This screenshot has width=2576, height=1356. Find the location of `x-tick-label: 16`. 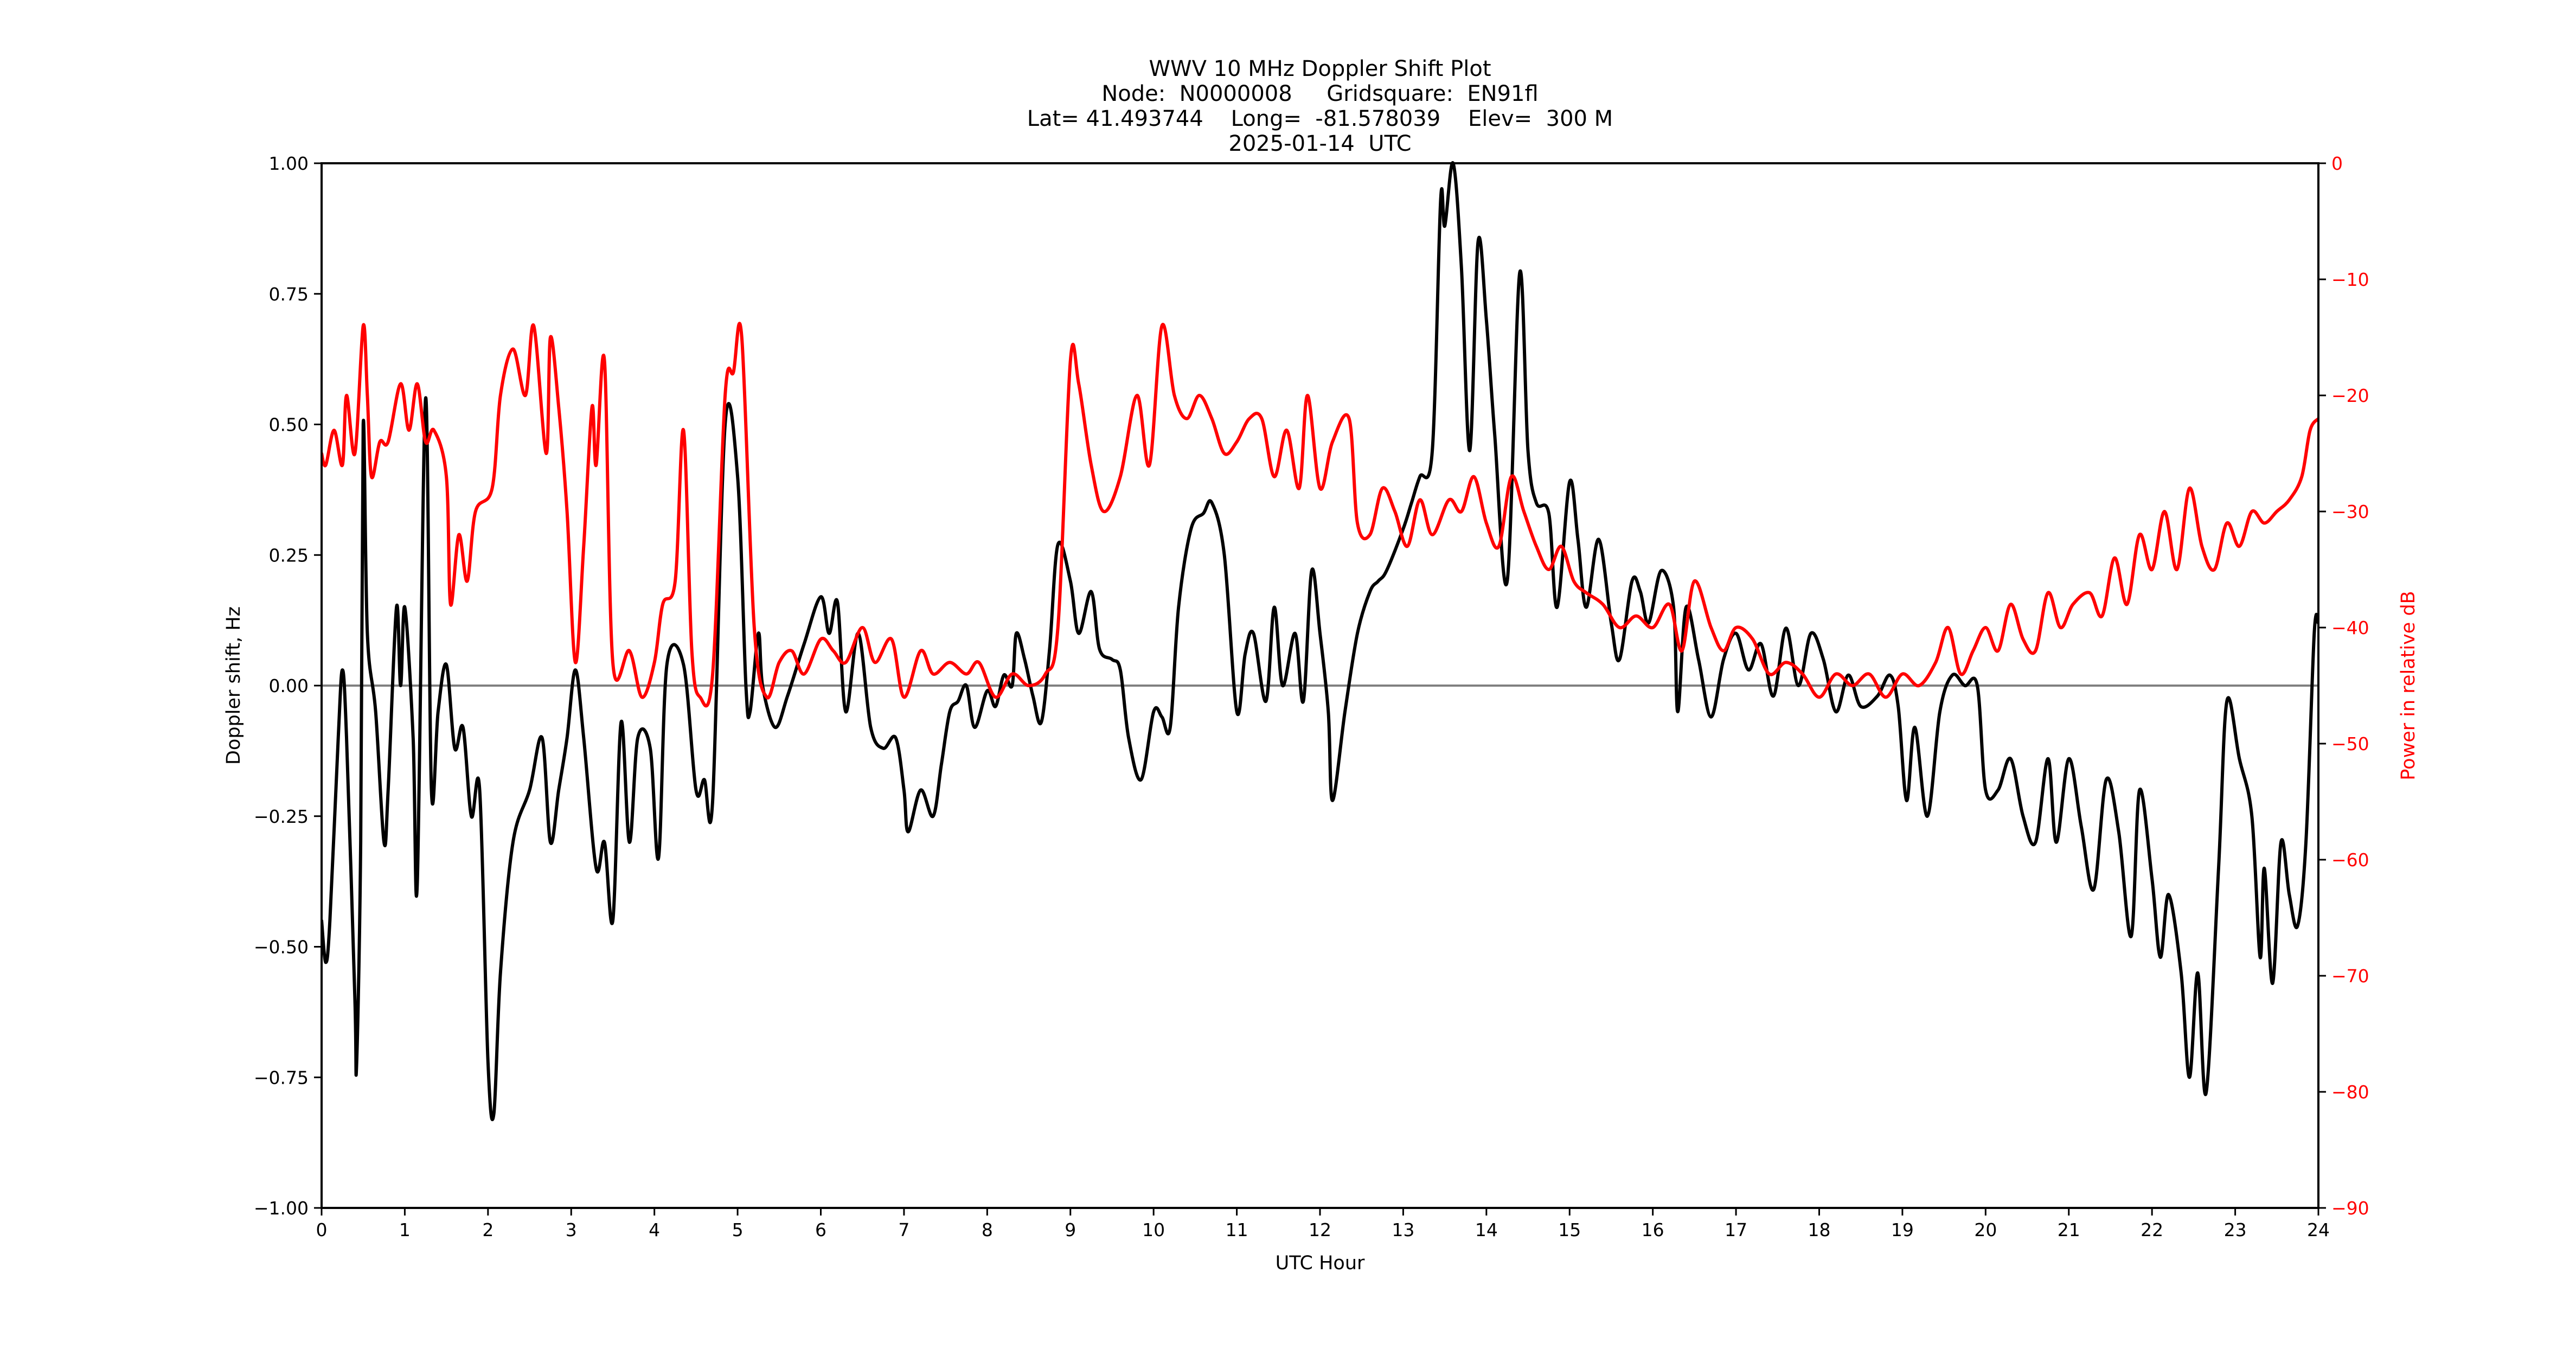

x-tick-label: 16 is located at coordinates (1653, 1229).